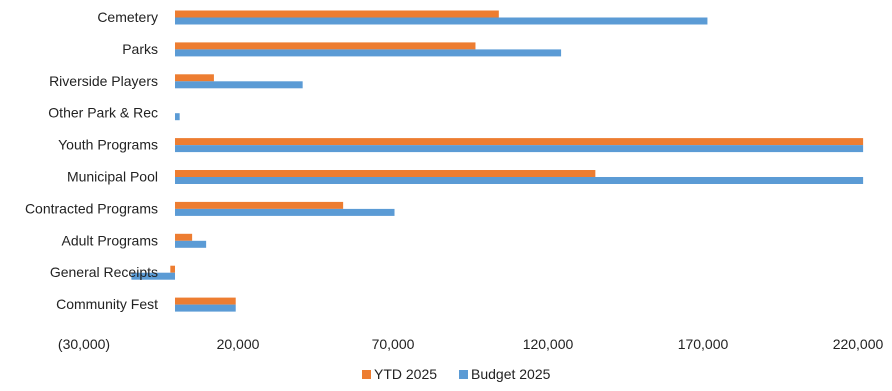 This screenshot has height=391, width=892. What do you see at coordinates (325, 46) in the screenshot?
I see `bar-ytd-2025-parks` at bounding box center [325, 46].